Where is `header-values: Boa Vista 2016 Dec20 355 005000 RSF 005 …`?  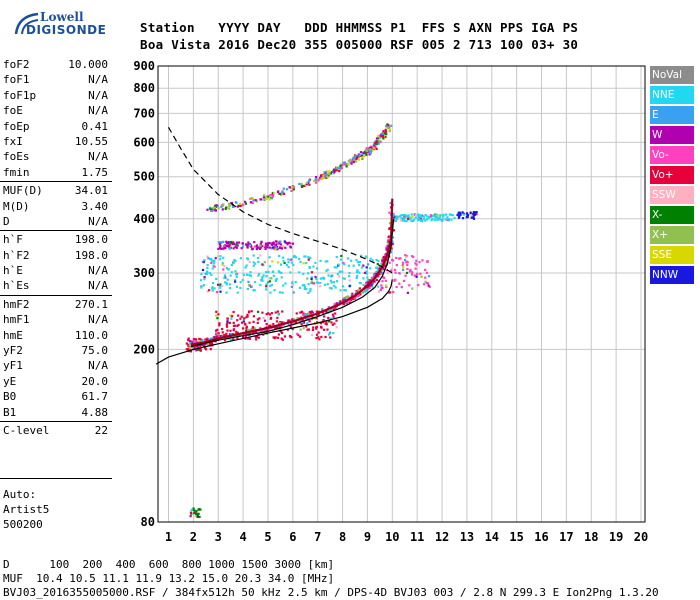 header-values: Boa Vista 2016 Dec20 355 005000 RSF 005 … is located at coordinates (359, 44).